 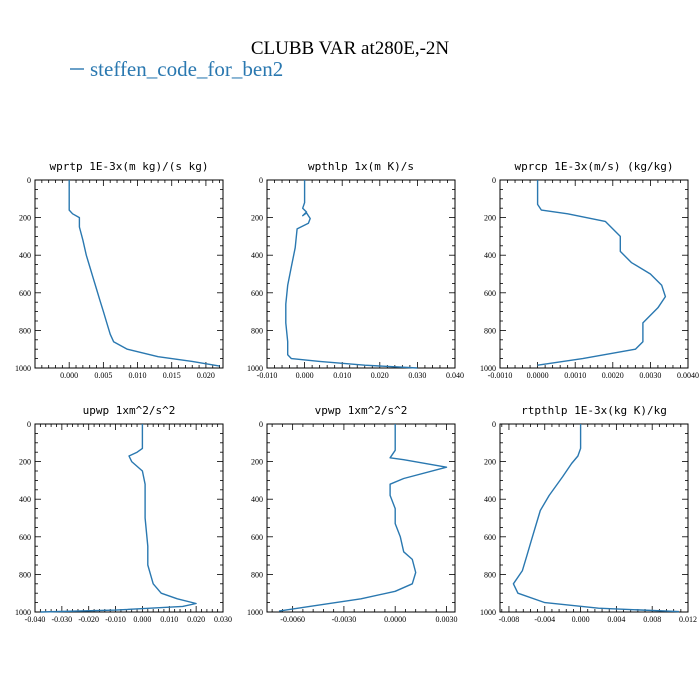 I want to click on x-tick-label: -0.030, so click(x=62, y=619).